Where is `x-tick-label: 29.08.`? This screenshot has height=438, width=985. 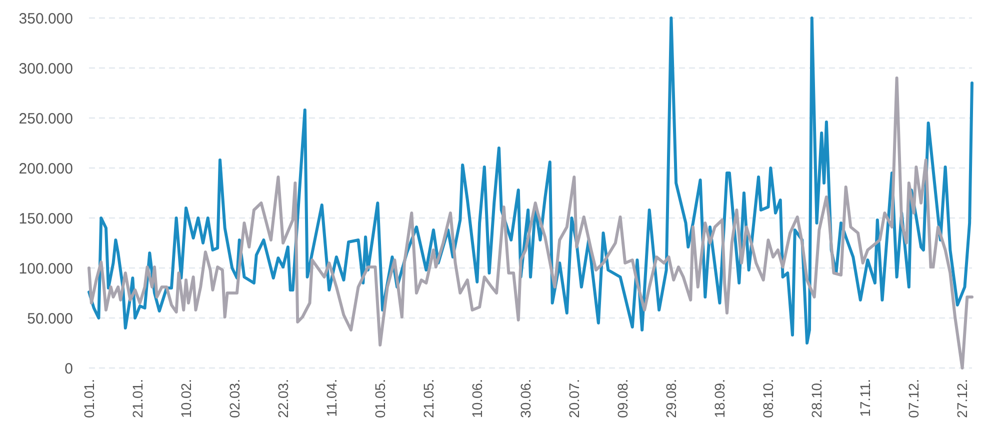 x-tick-label: 29.08. is located at coordinates (671, 398).